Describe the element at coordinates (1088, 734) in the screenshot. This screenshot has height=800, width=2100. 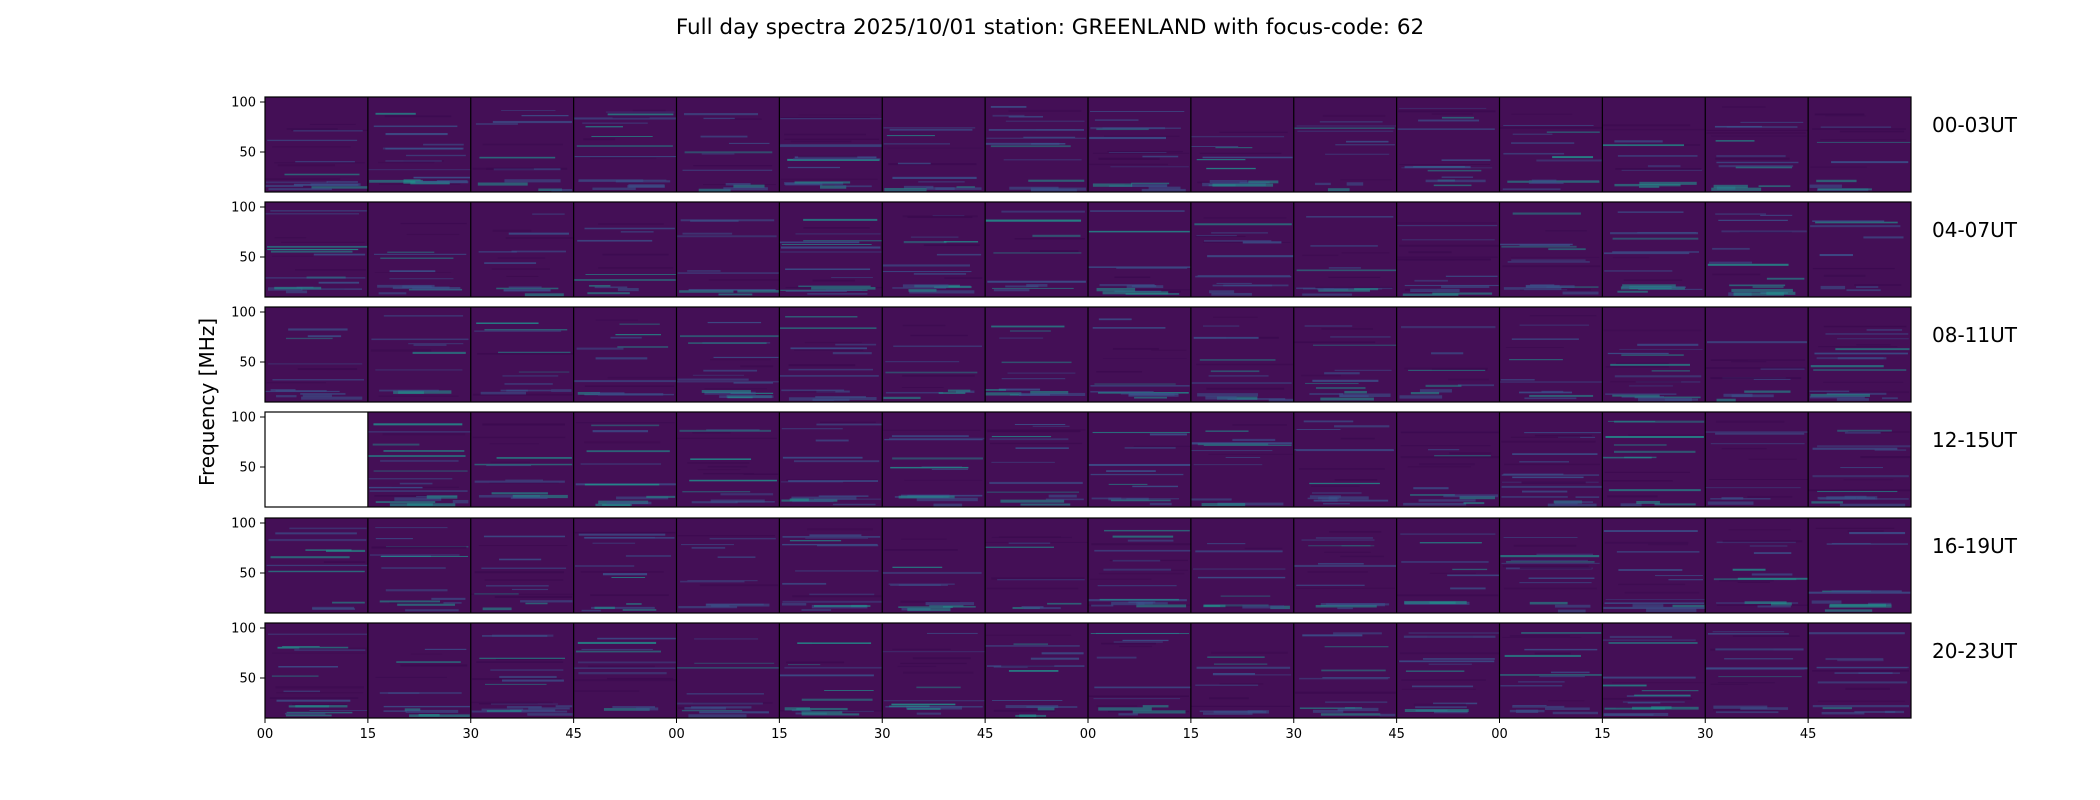
I see `x-tick-label: 00` at that location.